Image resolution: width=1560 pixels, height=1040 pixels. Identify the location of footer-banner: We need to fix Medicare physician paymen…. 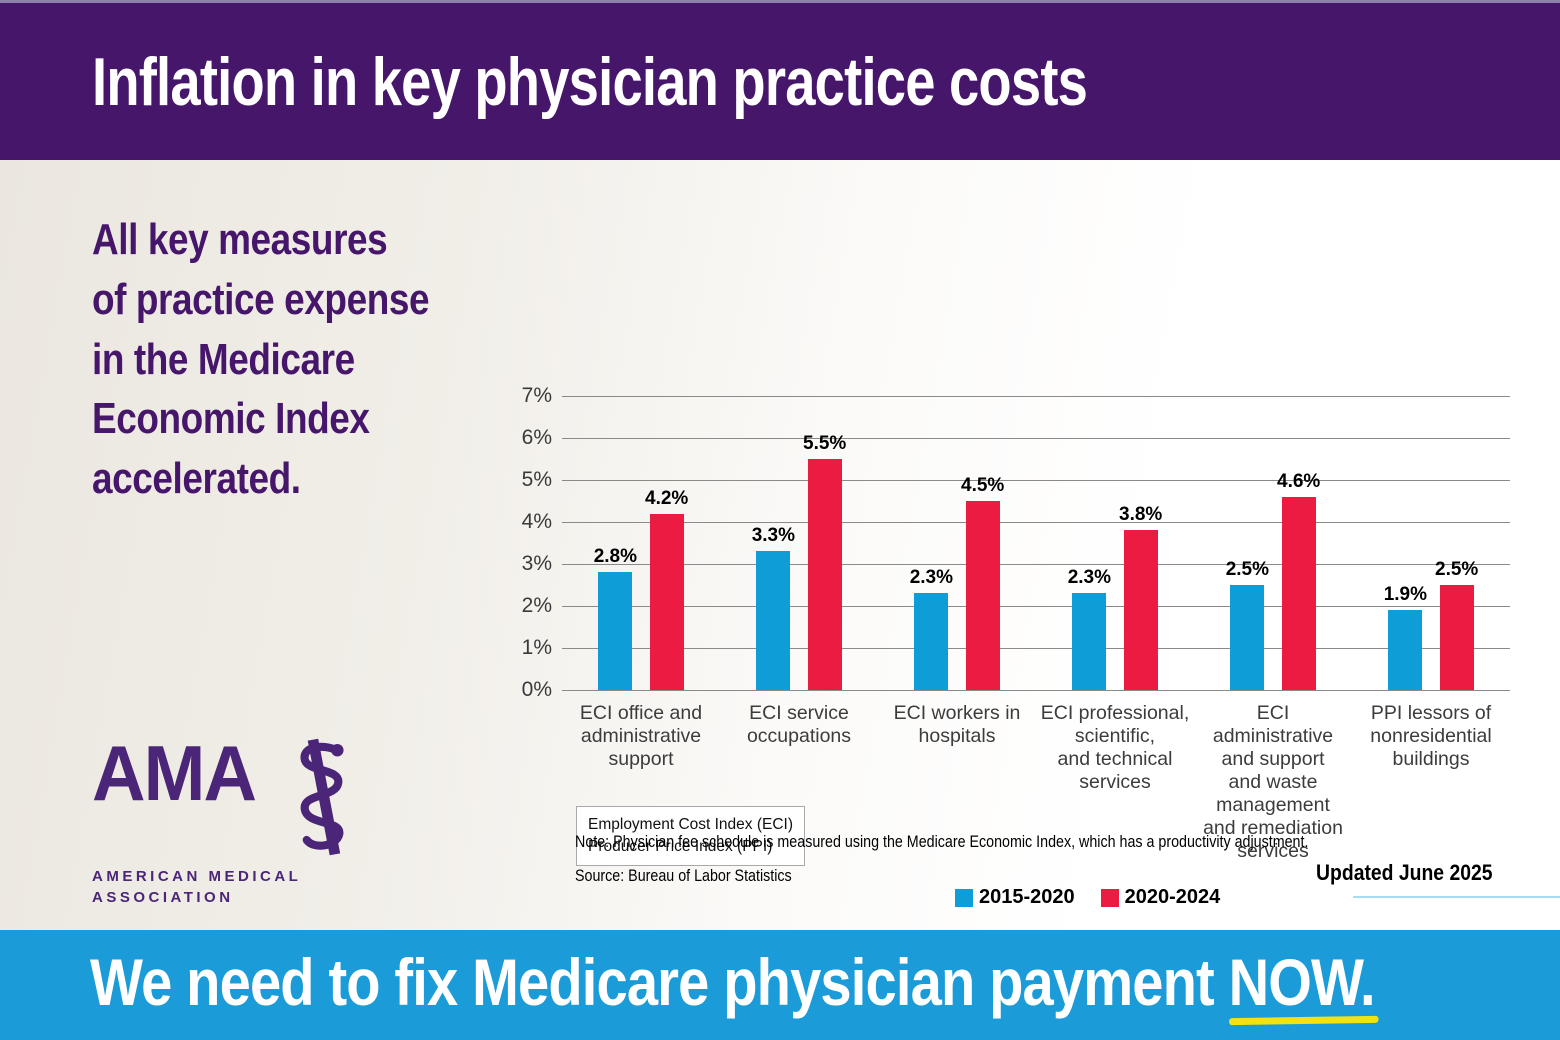
(780, 985).